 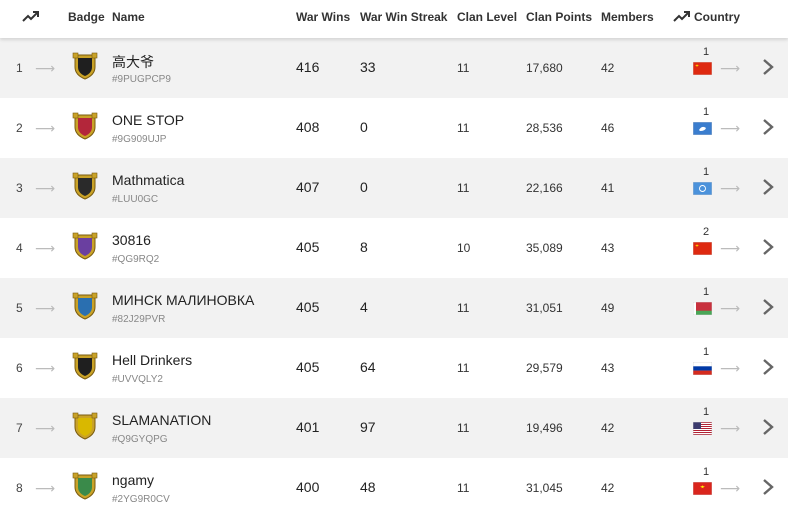 I want to click on rank: 4, so click(x=19, y=248).